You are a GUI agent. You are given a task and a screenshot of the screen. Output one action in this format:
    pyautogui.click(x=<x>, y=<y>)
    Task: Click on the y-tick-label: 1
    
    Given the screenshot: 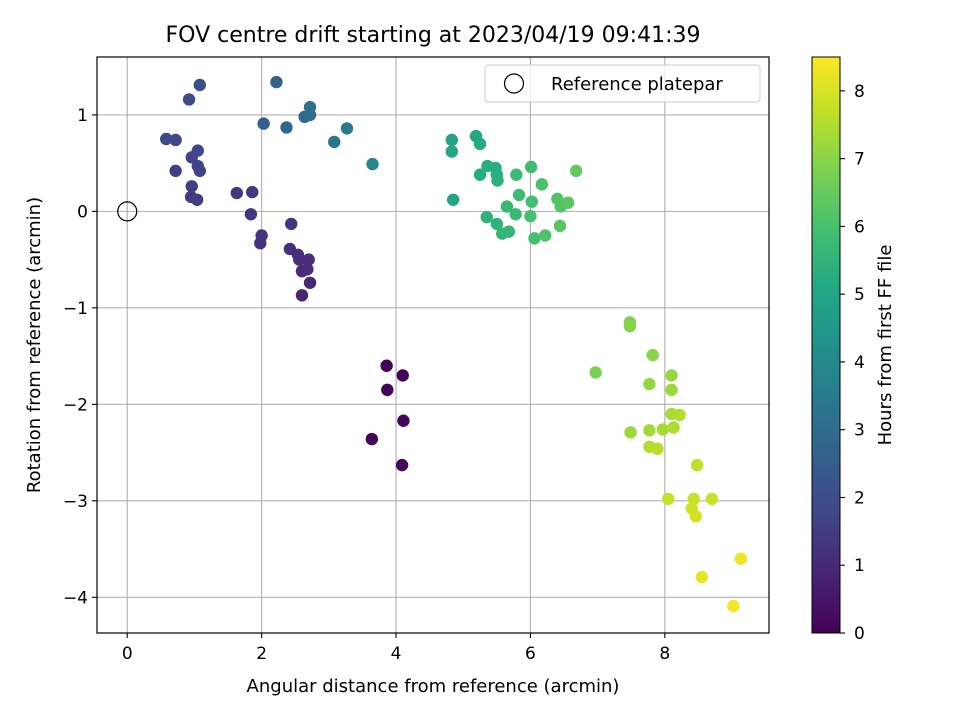 What is the action you would take?
    pyautogui.click(x=82, y=116)
    